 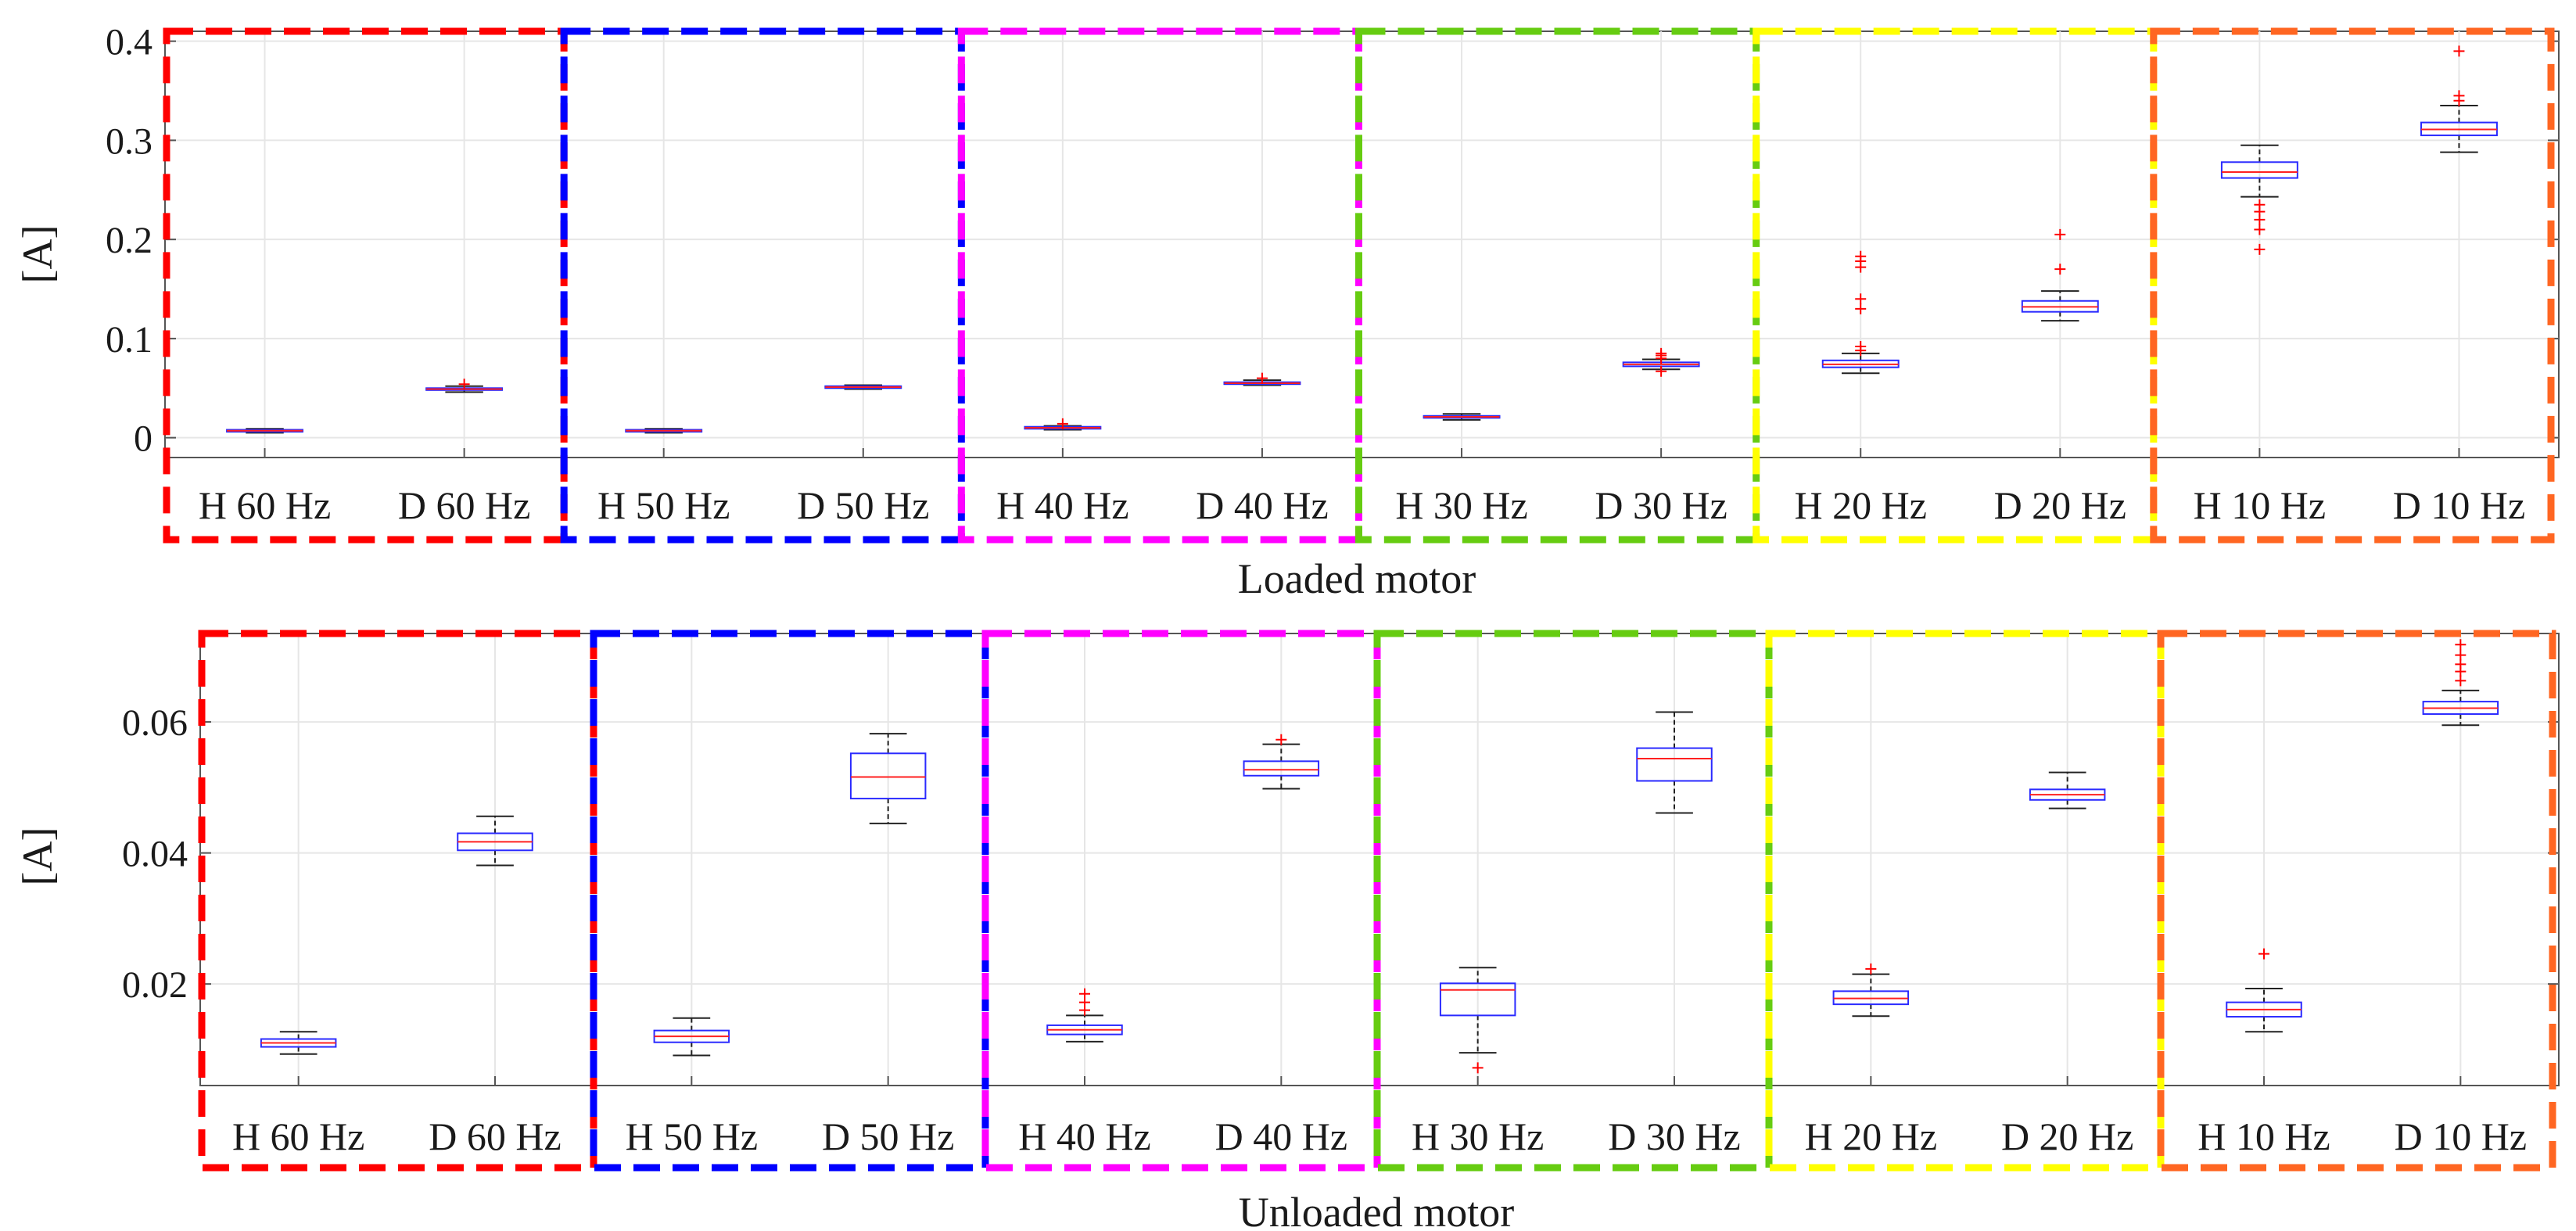 I want to click on y-axis-label-unloaded: [A], so click(x=37, y=856).